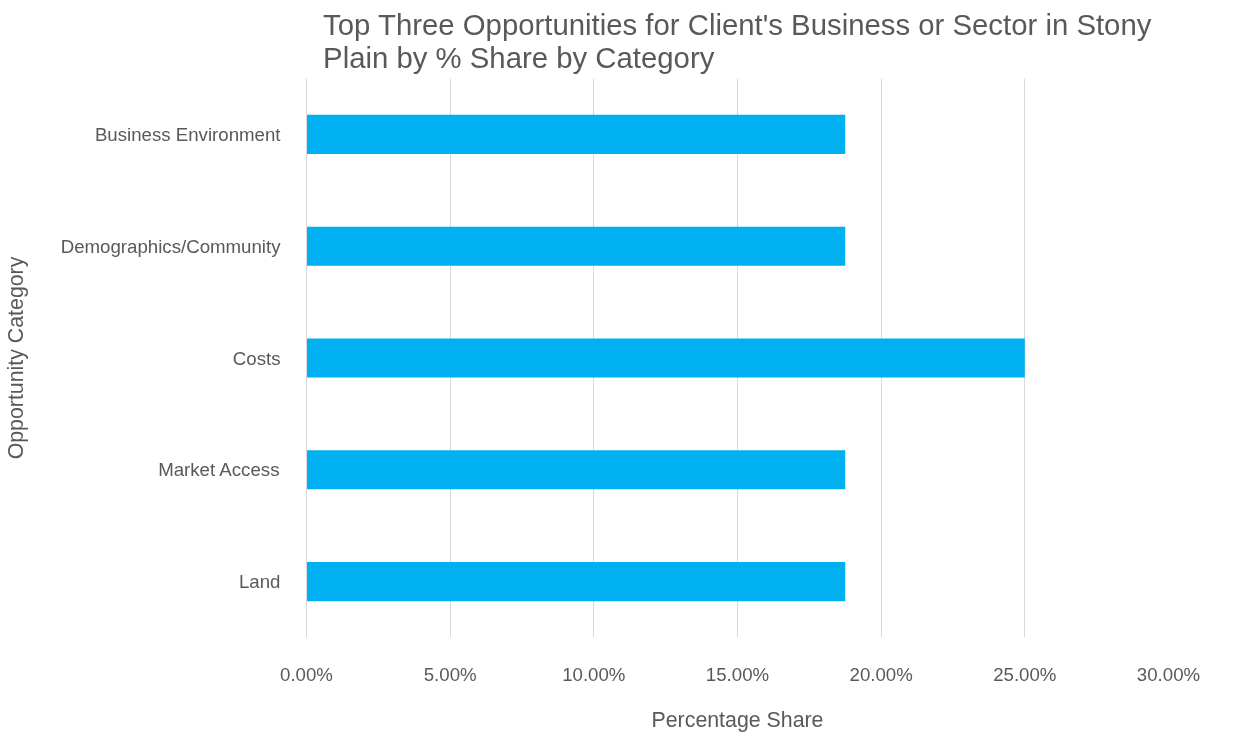 The height and width of the screenshot is (736, 1250). I want to click on x-tick-label: 15.00%, so click(737, 674).